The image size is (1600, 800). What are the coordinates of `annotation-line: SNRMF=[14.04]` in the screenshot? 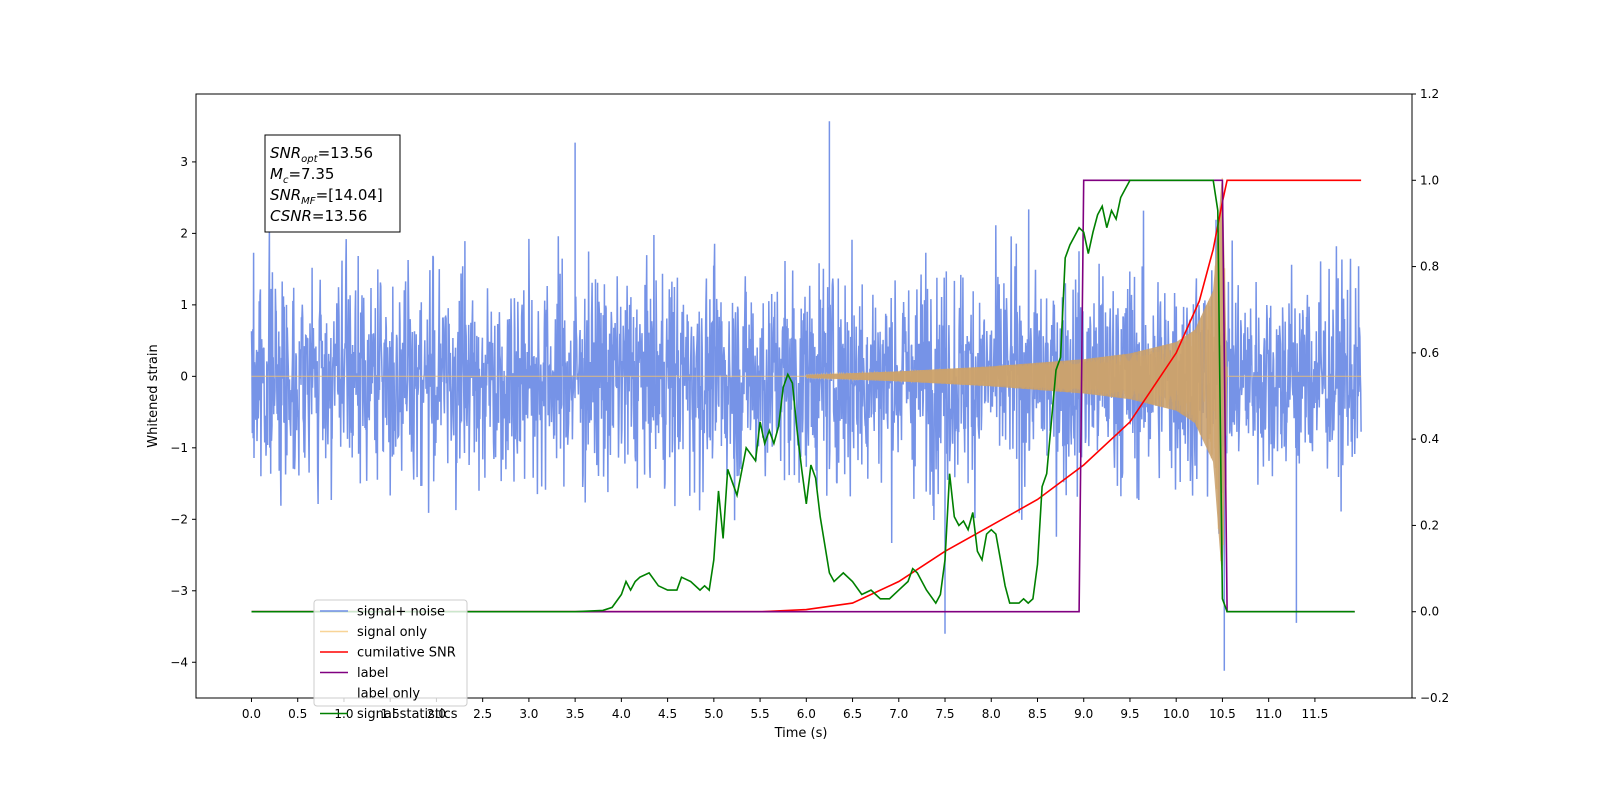 It's located at (326, 196).